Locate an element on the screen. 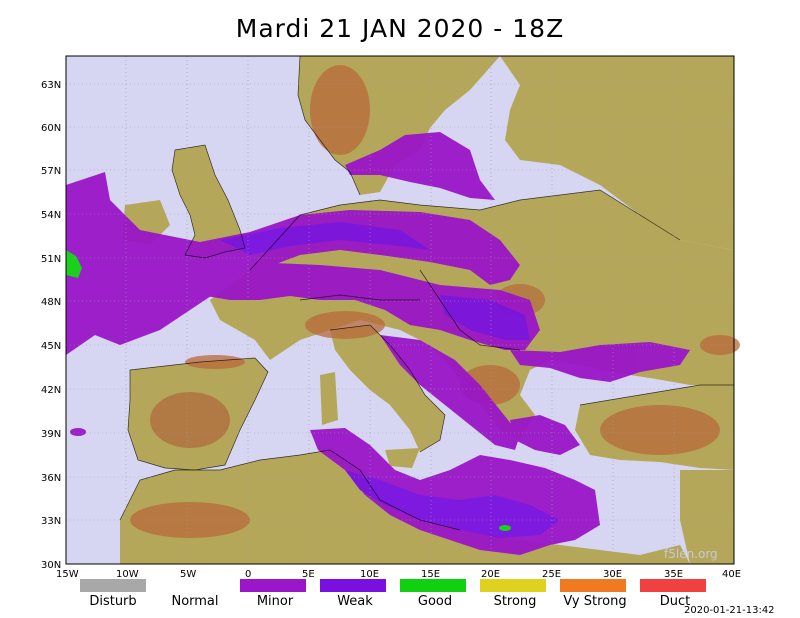  legend-label-good: Good is located at coordinates (435, 601).